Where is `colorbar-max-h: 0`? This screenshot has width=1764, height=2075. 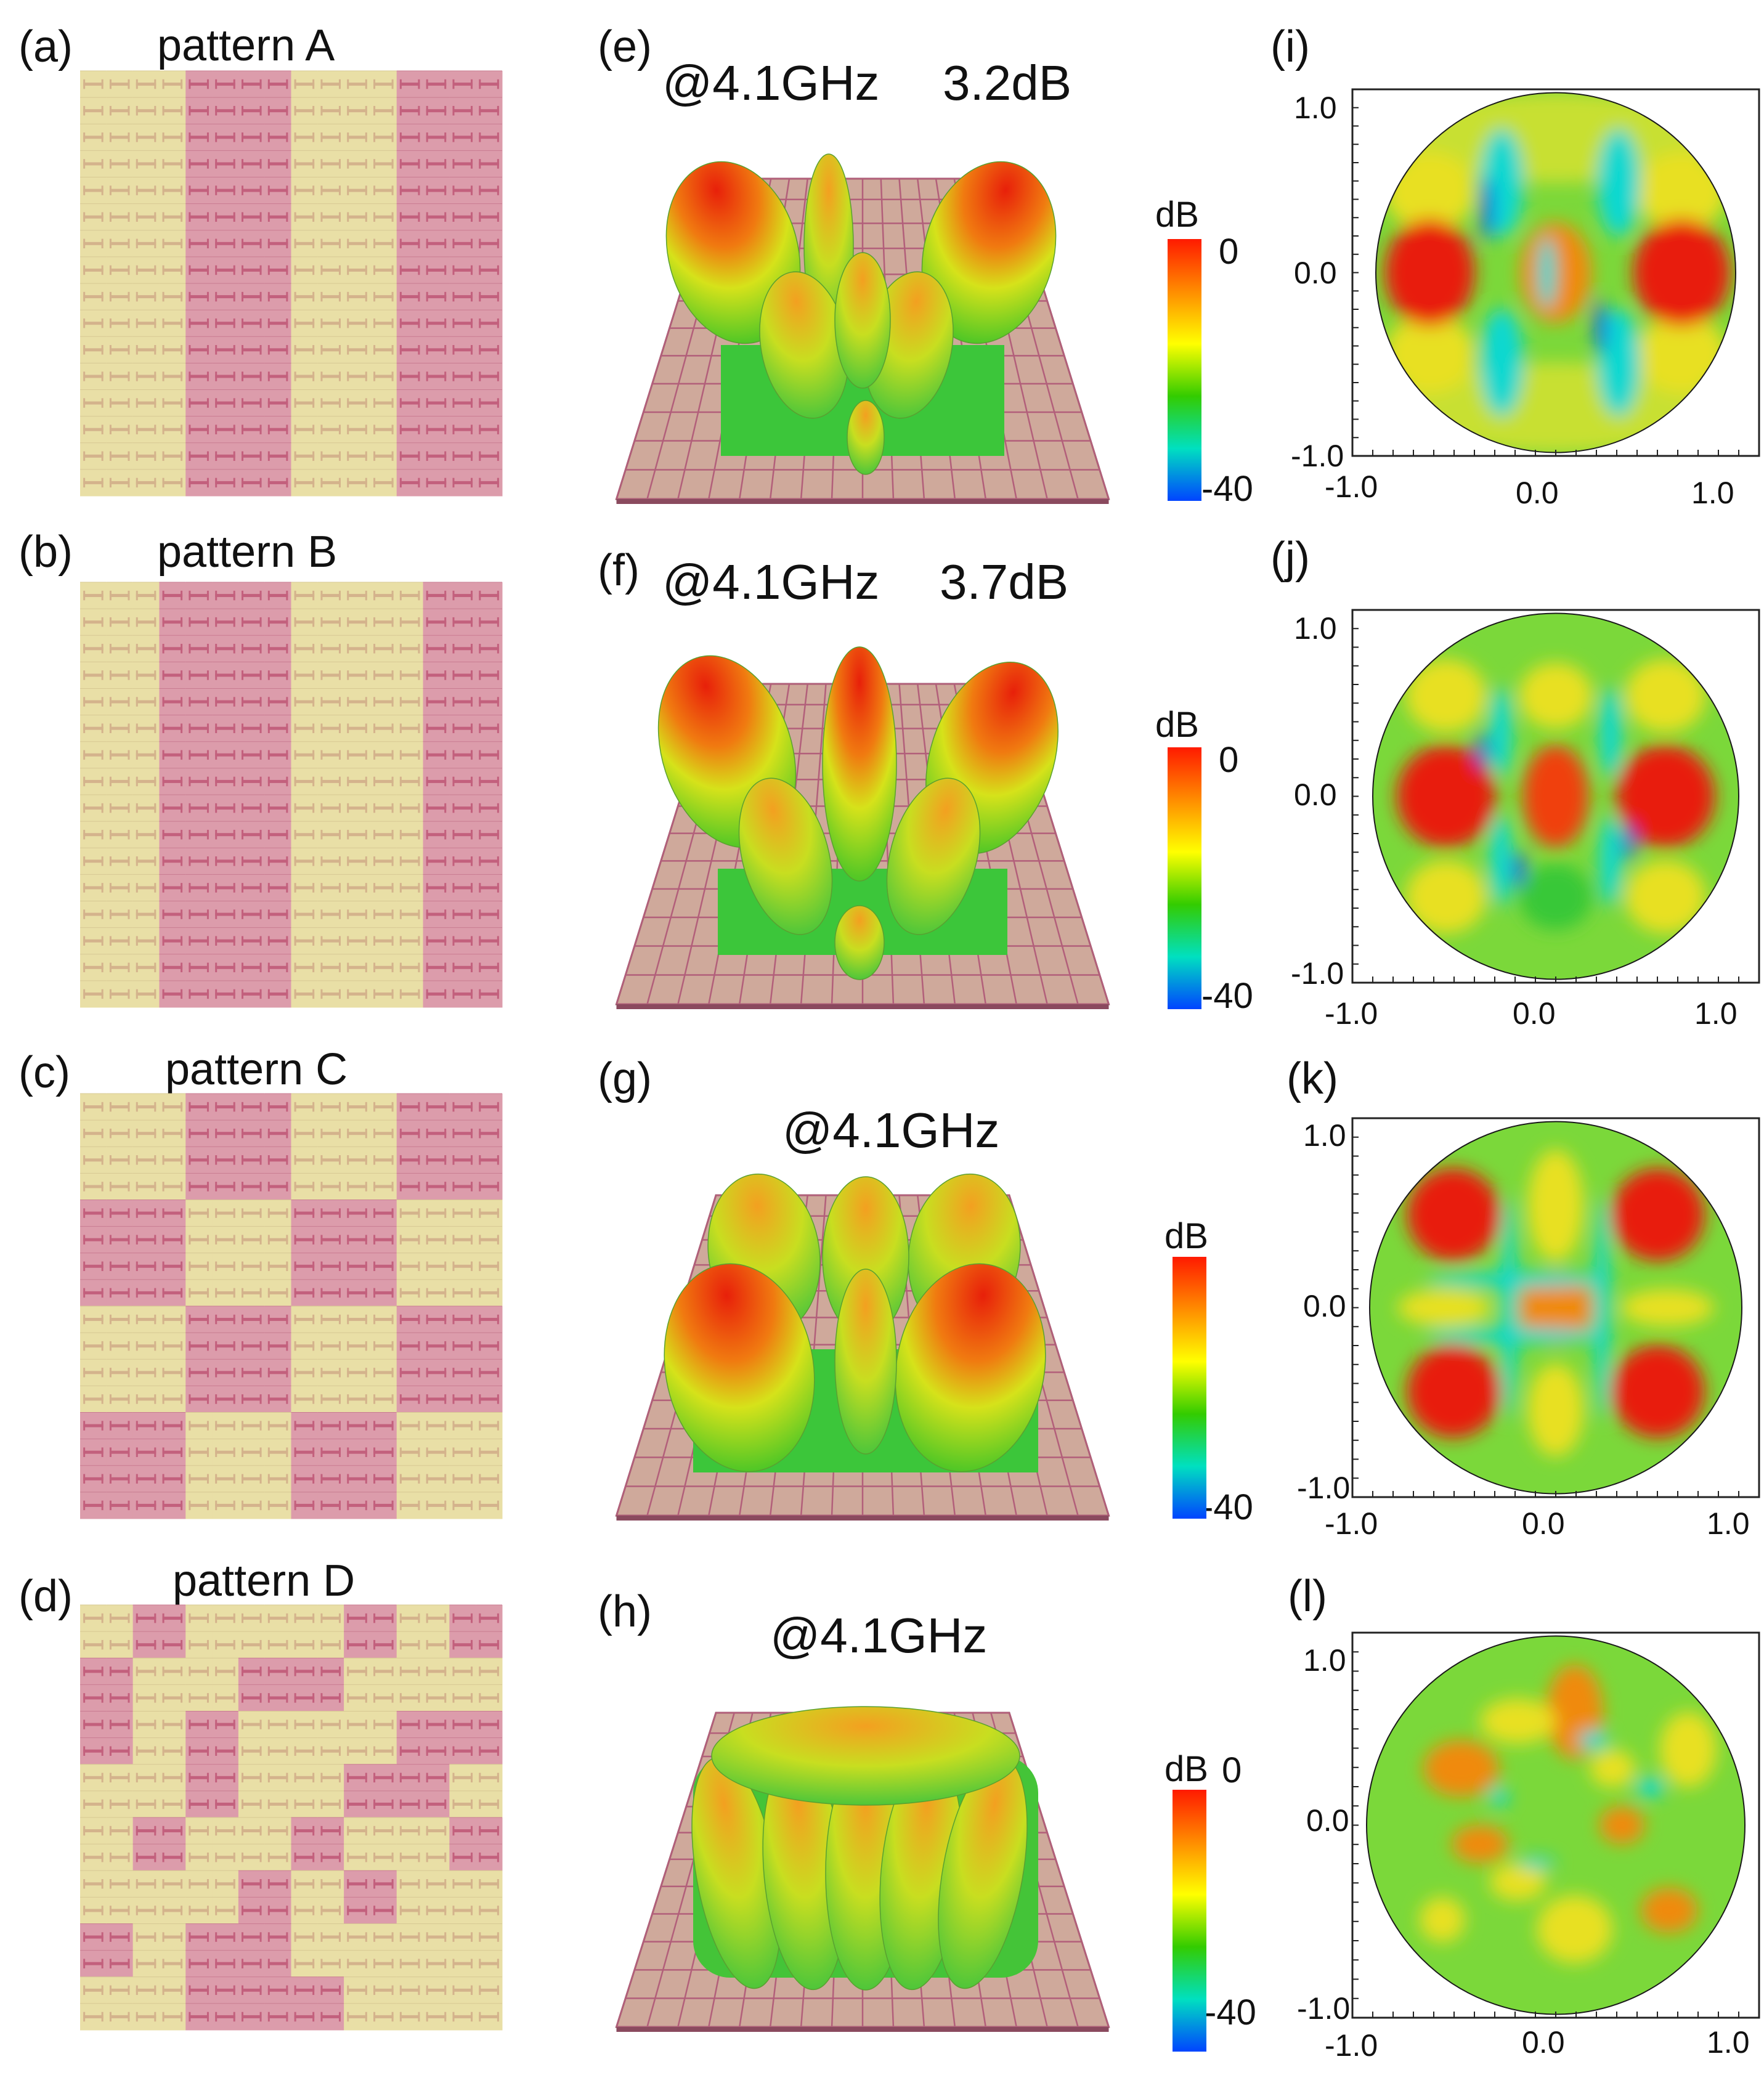
colorbar-max-h: 0 is located at coordinates (1232, 1770).